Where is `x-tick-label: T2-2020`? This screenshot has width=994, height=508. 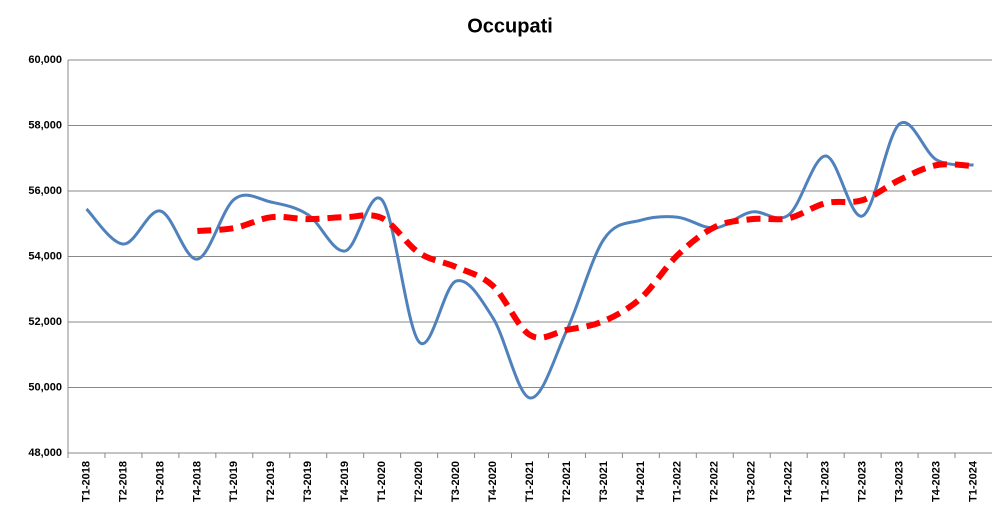 x-tick-label: T2-2020 is located at coordinates (419, 481).